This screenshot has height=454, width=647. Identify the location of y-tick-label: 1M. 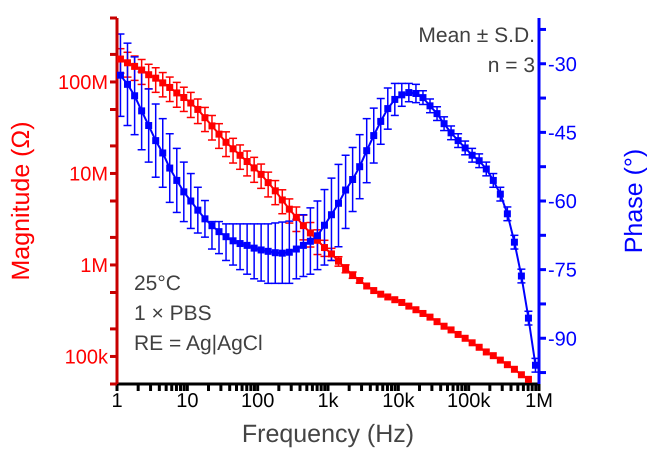
(94, 266).